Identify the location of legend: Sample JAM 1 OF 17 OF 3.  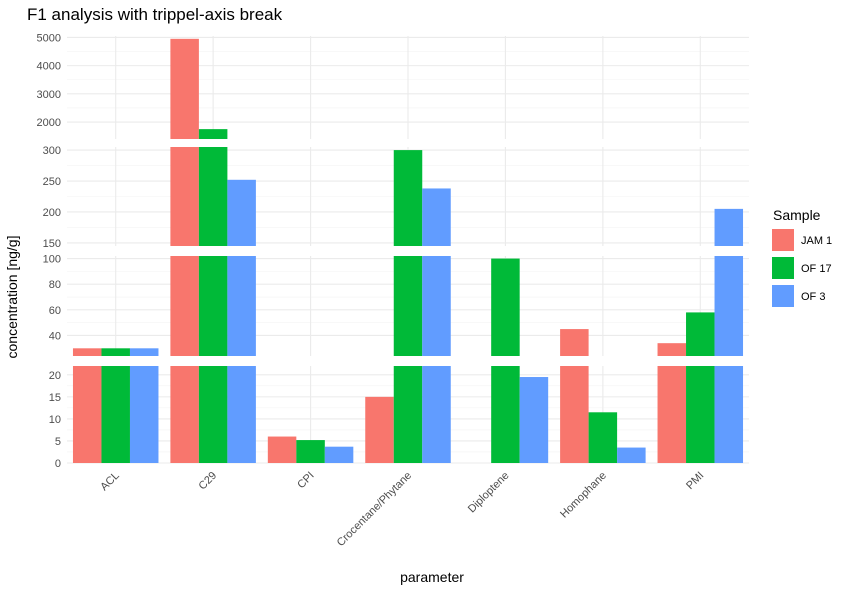
(802, 257).